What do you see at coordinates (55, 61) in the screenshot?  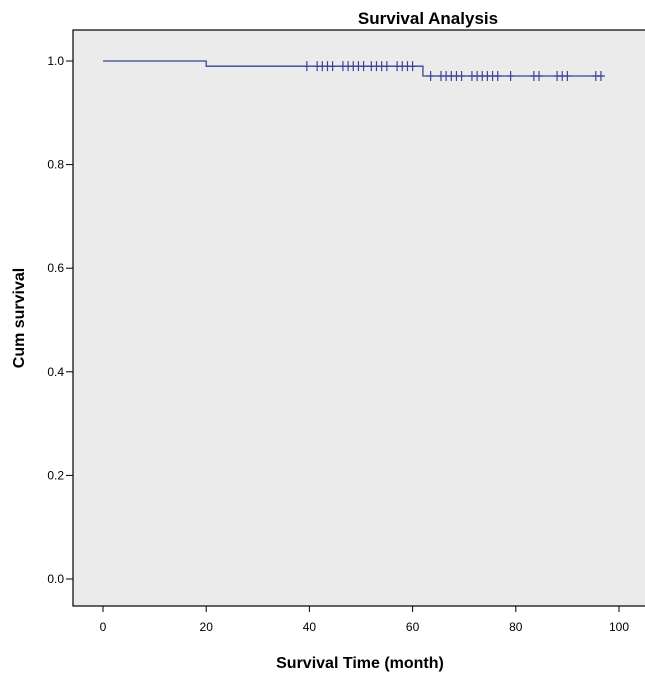 I see `y-tick-label: 1.0` at bounding box center [55, 61].